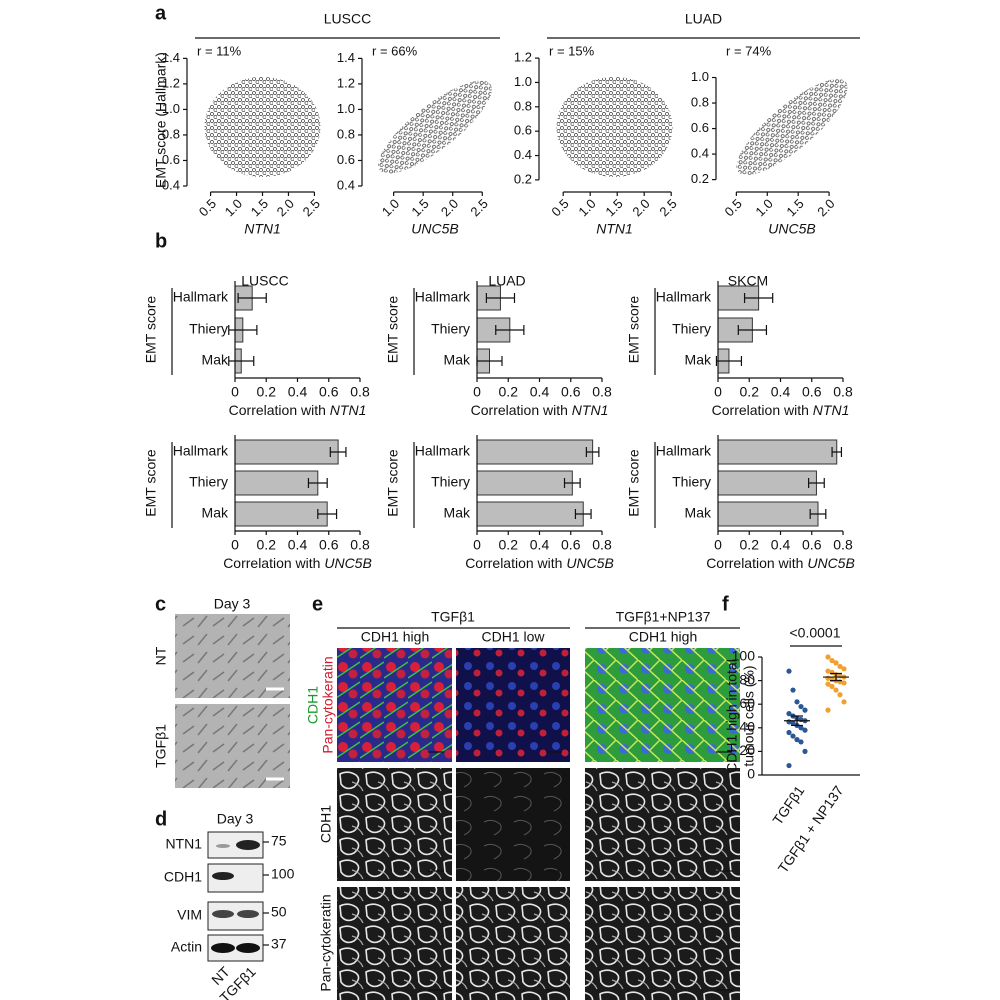 This screenshot has width=1000, height=1000. I want to click on y-tick-label: 20, so click(747, 750).